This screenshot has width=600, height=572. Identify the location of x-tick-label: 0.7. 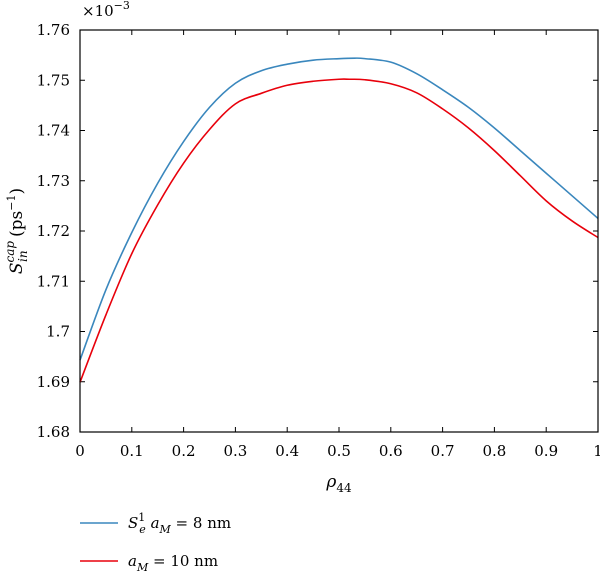
(443, 451).